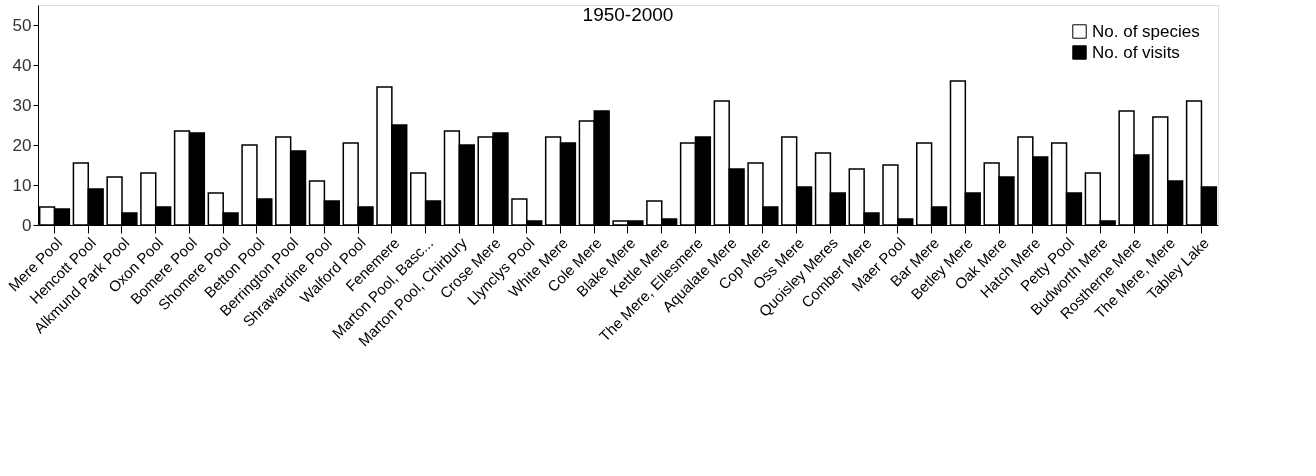 The height and width of the screenshot is (476, 1316). Describe the element at coordinates (628, 14) in the screenshot. I see `chart-title: 1950-2000` at that location.